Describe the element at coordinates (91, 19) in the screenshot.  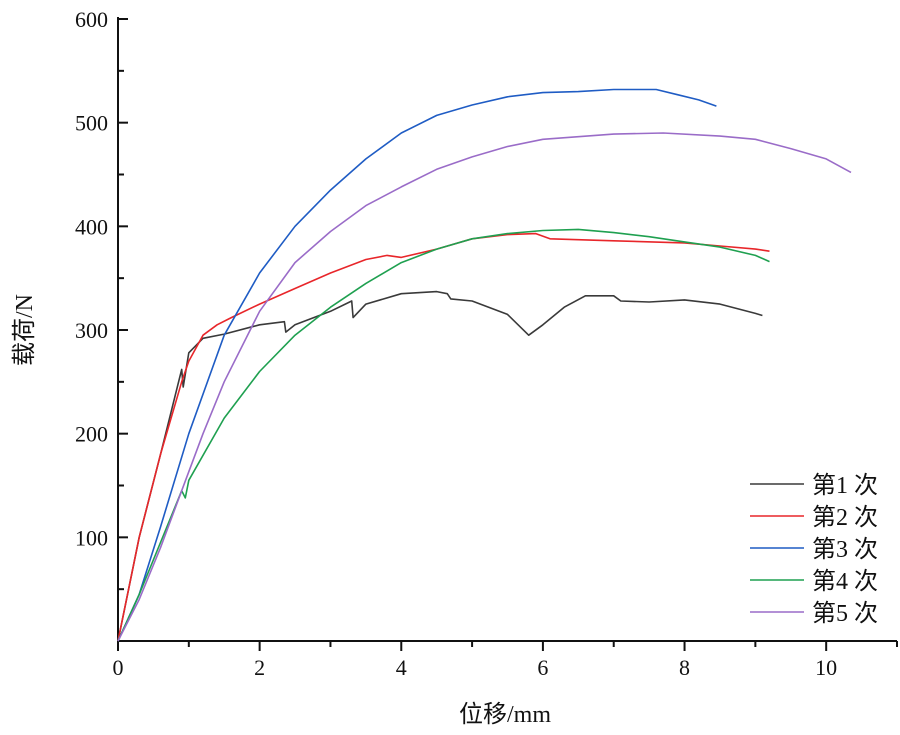
I see `y-tick-label: 600` at that location.